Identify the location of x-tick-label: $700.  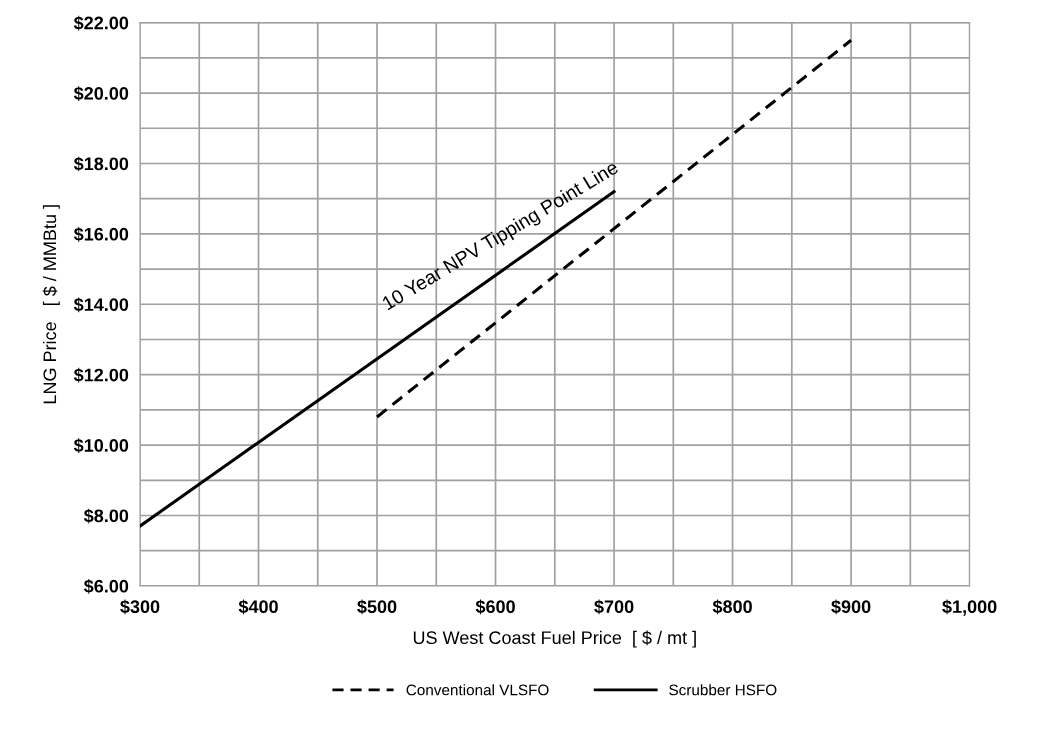
(614, 607).